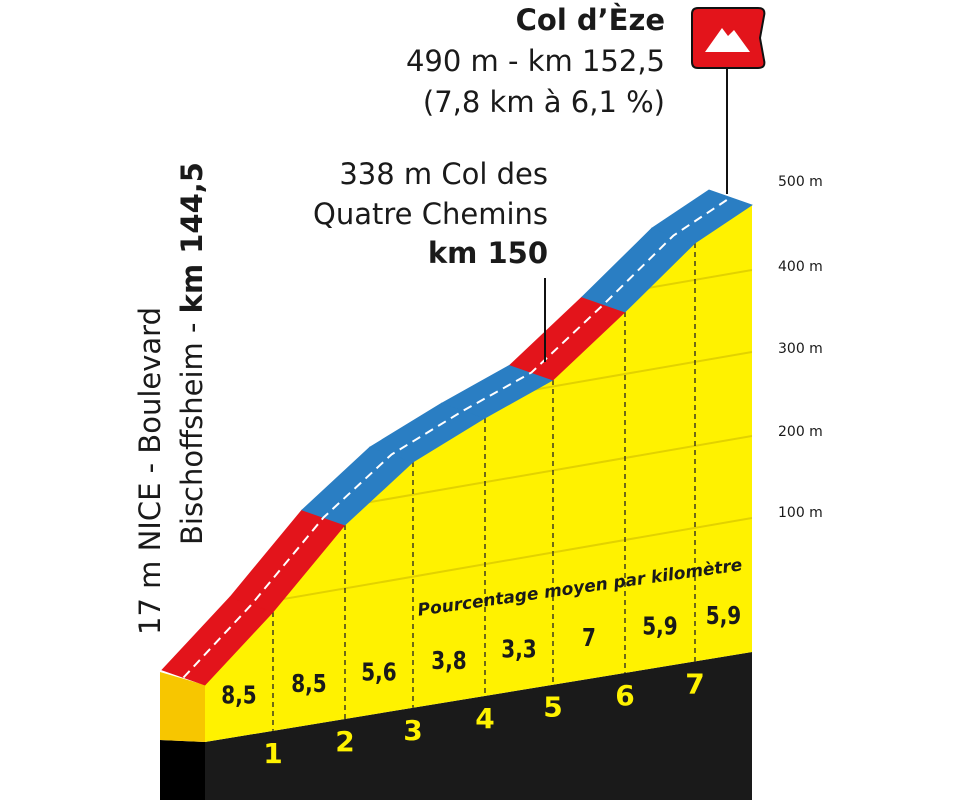  Describe the element at coordinates (800, 513) in the screenshot. I see `altitude-label: 100 m` at that location.